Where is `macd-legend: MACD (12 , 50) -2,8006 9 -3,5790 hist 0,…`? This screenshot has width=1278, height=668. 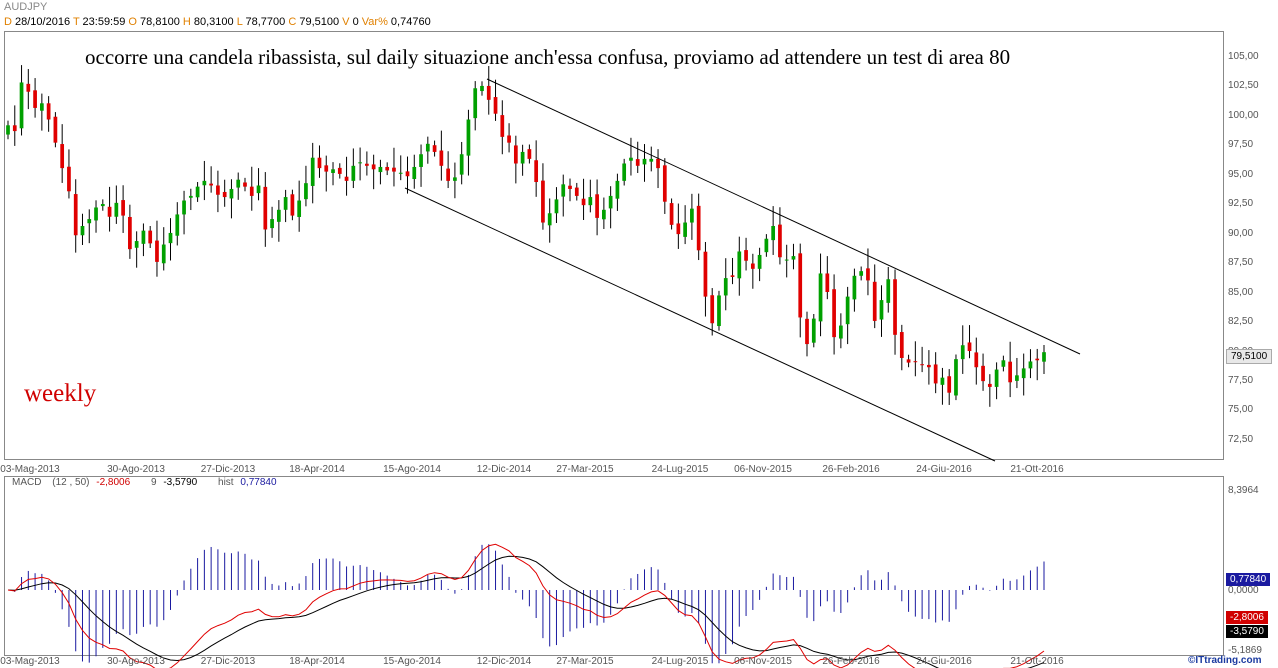
macd-legend: MACD (12 , 50) -2,8006 9 -3,5790 hist 0,… is located at coordinates (144, 482).